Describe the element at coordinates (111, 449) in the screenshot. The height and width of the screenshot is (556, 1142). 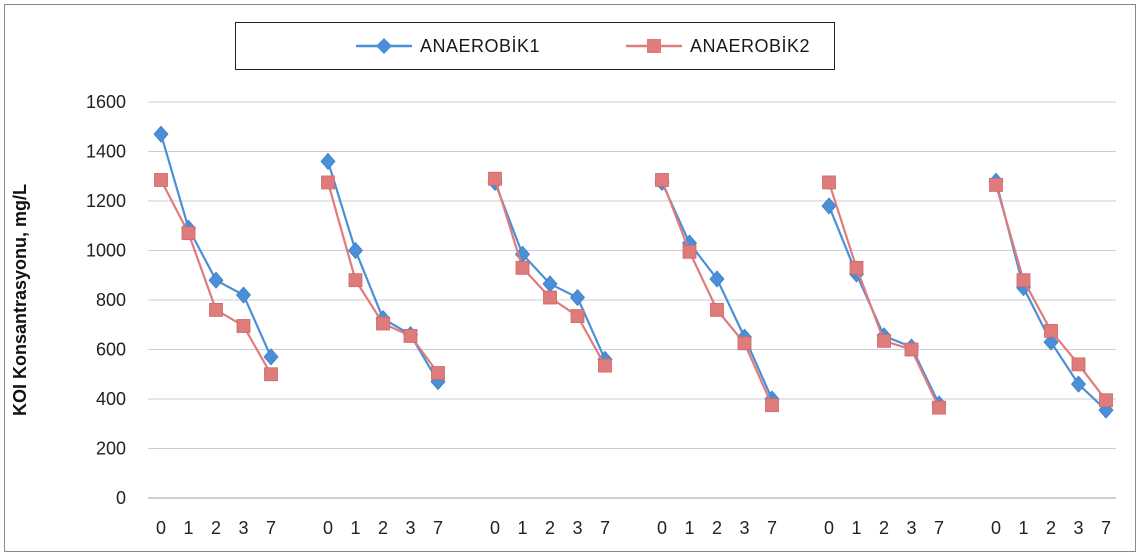
I see `y-tick-label: 200` at that location.